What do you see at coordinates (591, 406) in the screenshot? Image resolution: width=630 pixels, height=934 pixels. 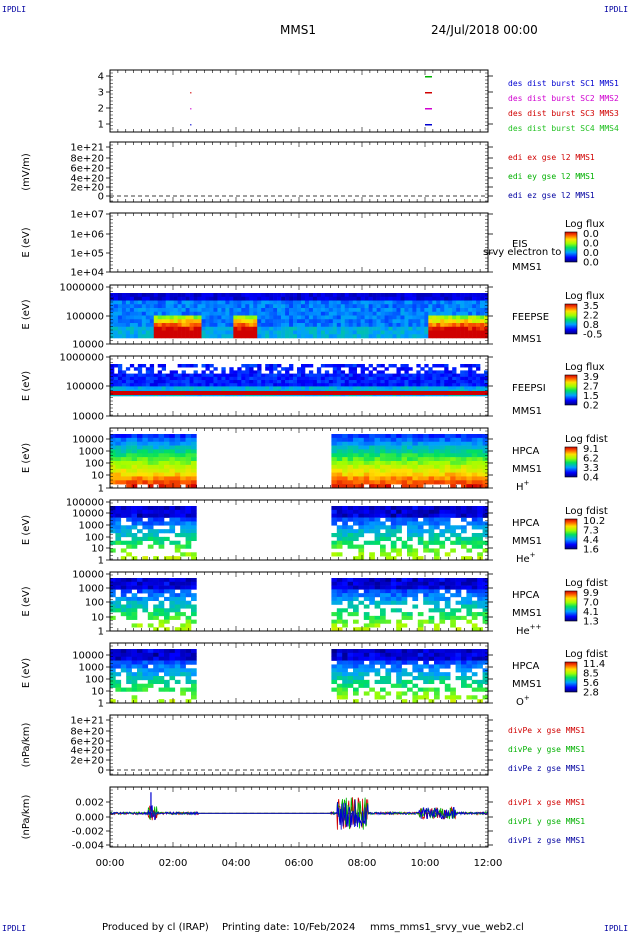 I see `colorbar-tick-label: 0.2` at bounding box center [591, 406].